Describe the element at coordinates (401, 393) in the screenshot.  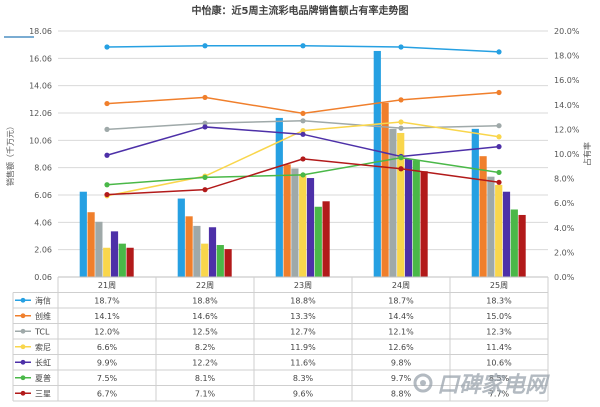
I see `table-cell: 8.8%` at that location.